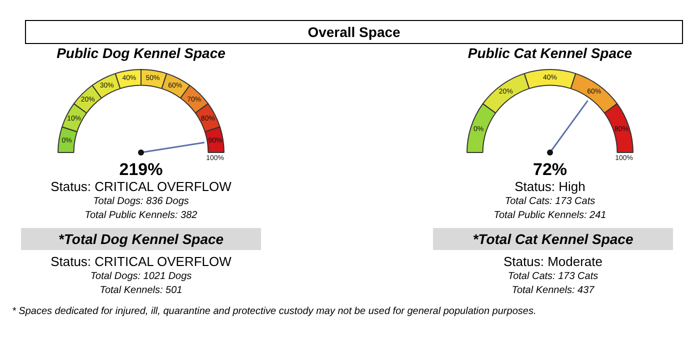  What do you see at coordinates (550, 216) in the screenshot?
I see `text: Total Public Kennels: 241` at bounding box center [550, 216].